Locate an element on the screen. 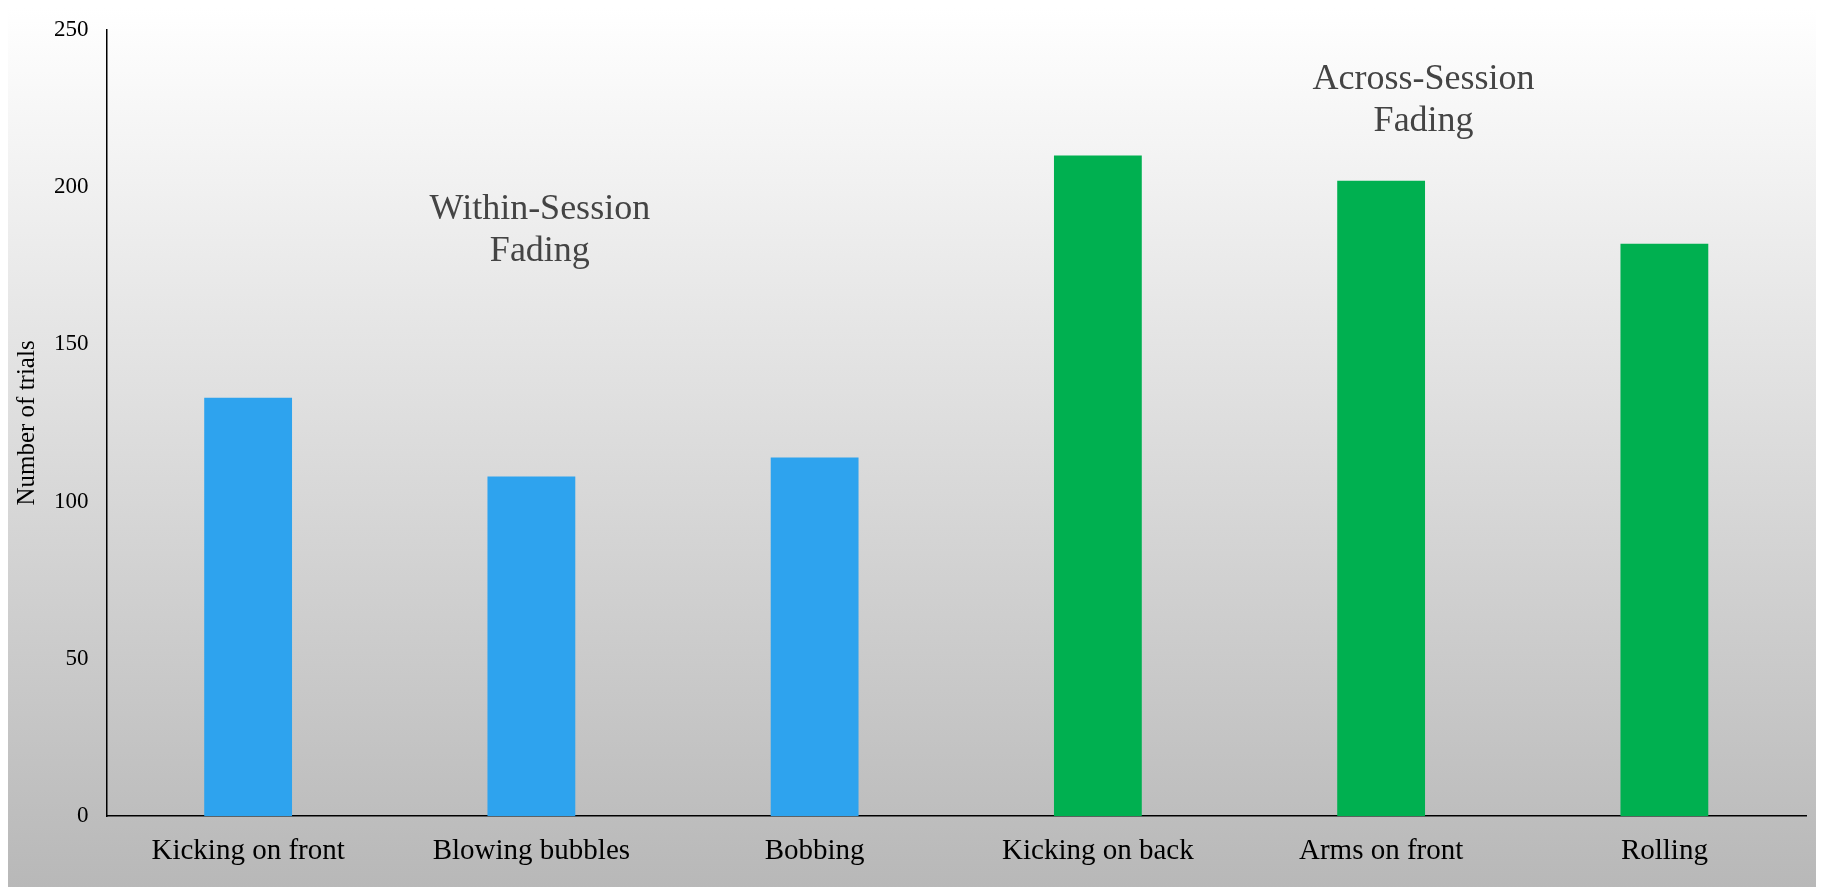 The image size is (1824, 895). y-tick-label: 50 is located at coordinates (77, 657).